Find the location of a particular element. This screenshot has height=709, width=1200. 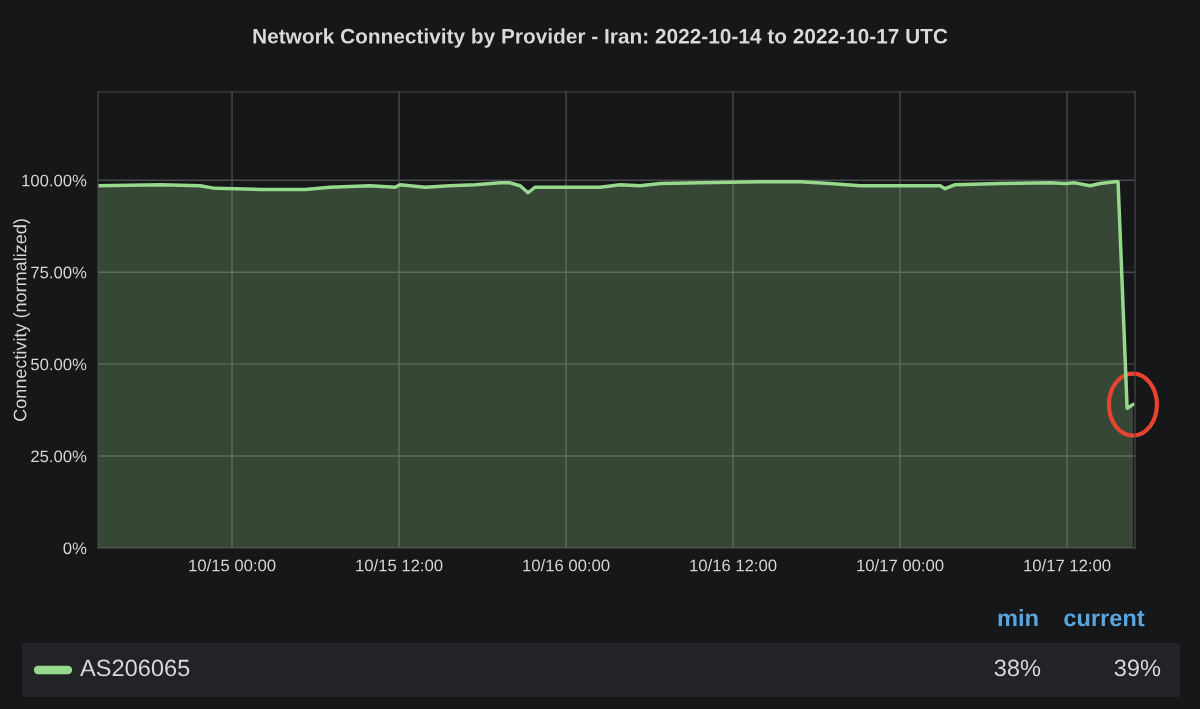

text: min is located at coordinates (1018, 617).